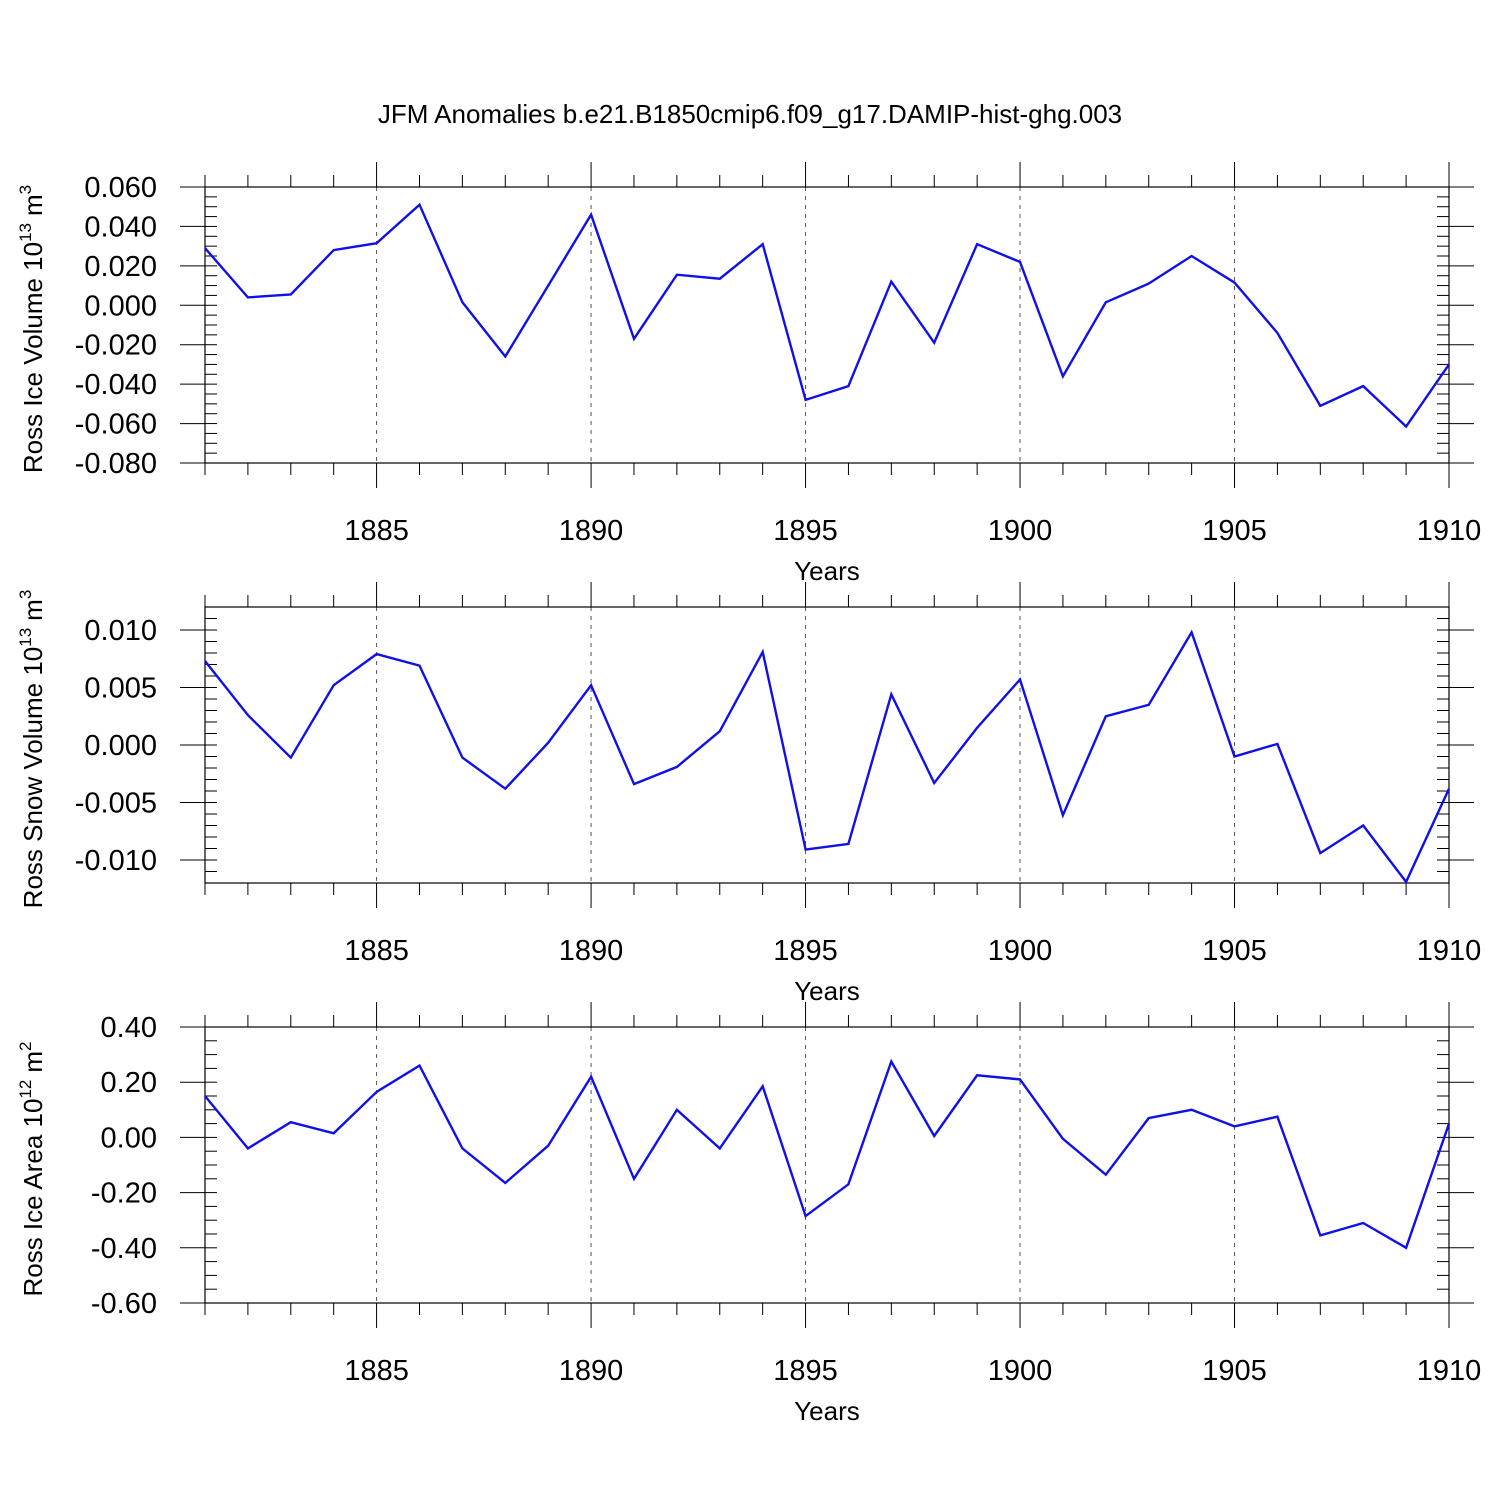 The height and width of the screenshot is (1505, 1500). Describe the element at coordinates (129, 1083) in the screenshot. I see `y-tick-label: 0.20` at that location.